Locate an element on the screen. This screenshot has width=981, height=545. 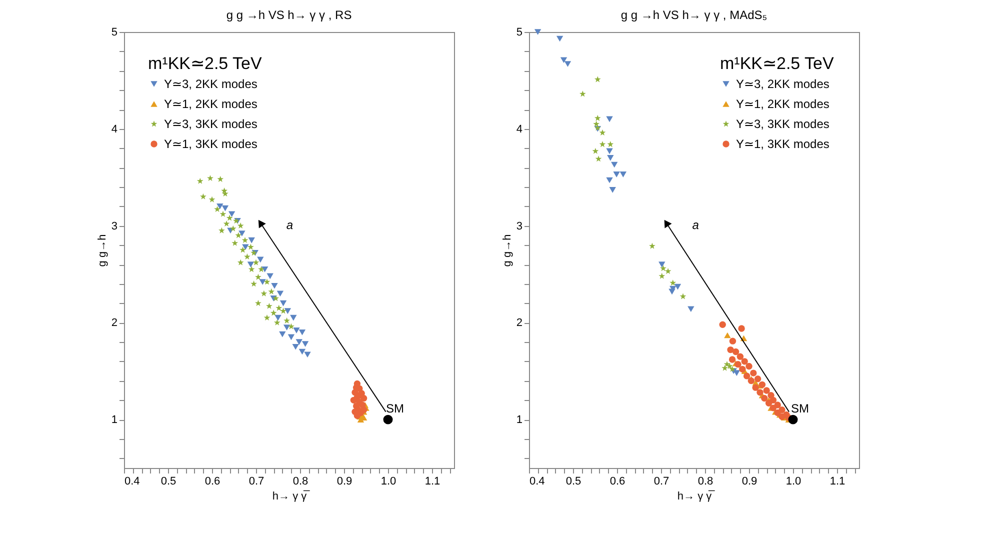
chart-title: g g →h VS h→ γ γ , MAdS₅ is located at coordinates (694, 15).